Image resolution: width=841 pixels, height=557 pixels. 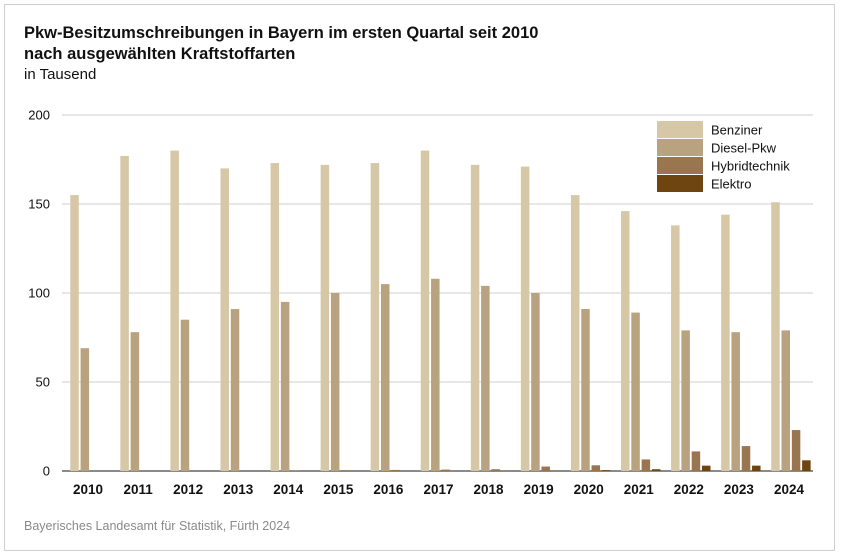 What do you see at coordinates (445, 470) in the screenshot?
I see `bar-hybridtechnik-2017` at bounding box center [445, 470].